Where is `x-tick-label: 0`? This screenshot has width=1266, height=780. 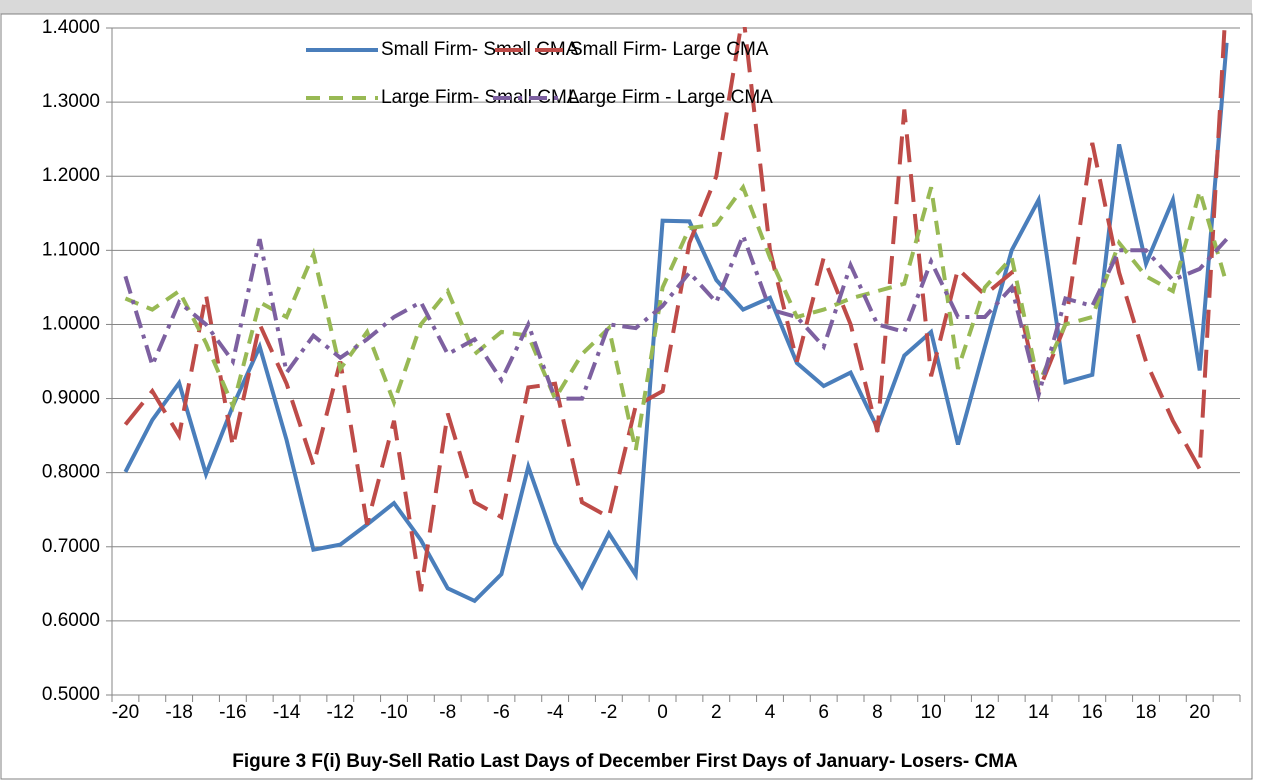 x-tick-label: 0 is located at coordinates (662, 712).